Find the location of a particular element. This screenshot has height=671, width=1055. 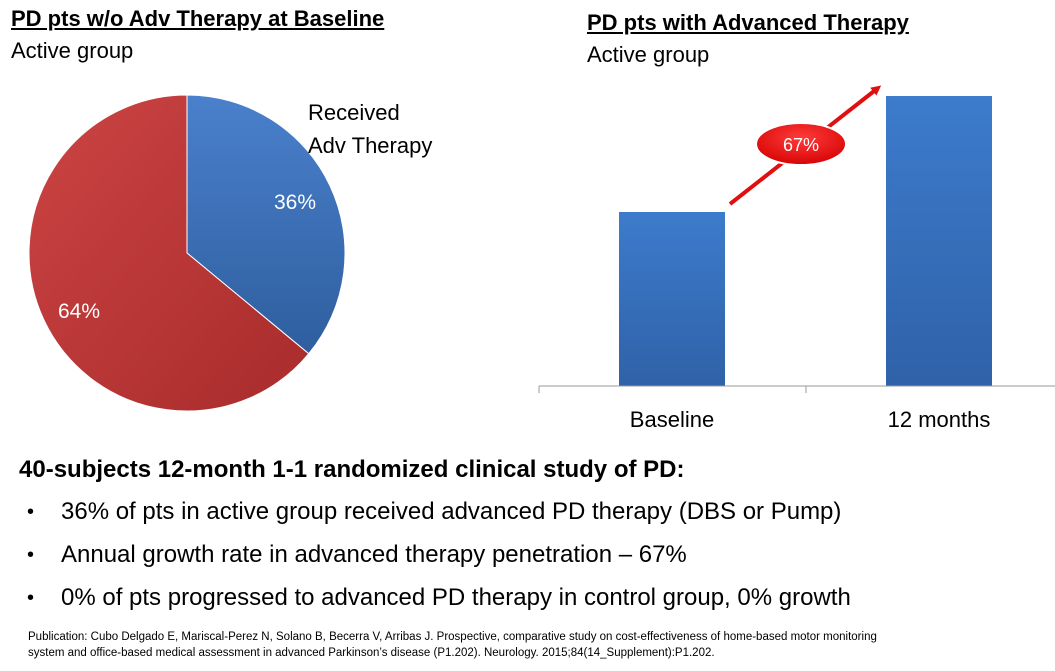

pie-label-received-line1: Received is located at coordinates (354, 112).